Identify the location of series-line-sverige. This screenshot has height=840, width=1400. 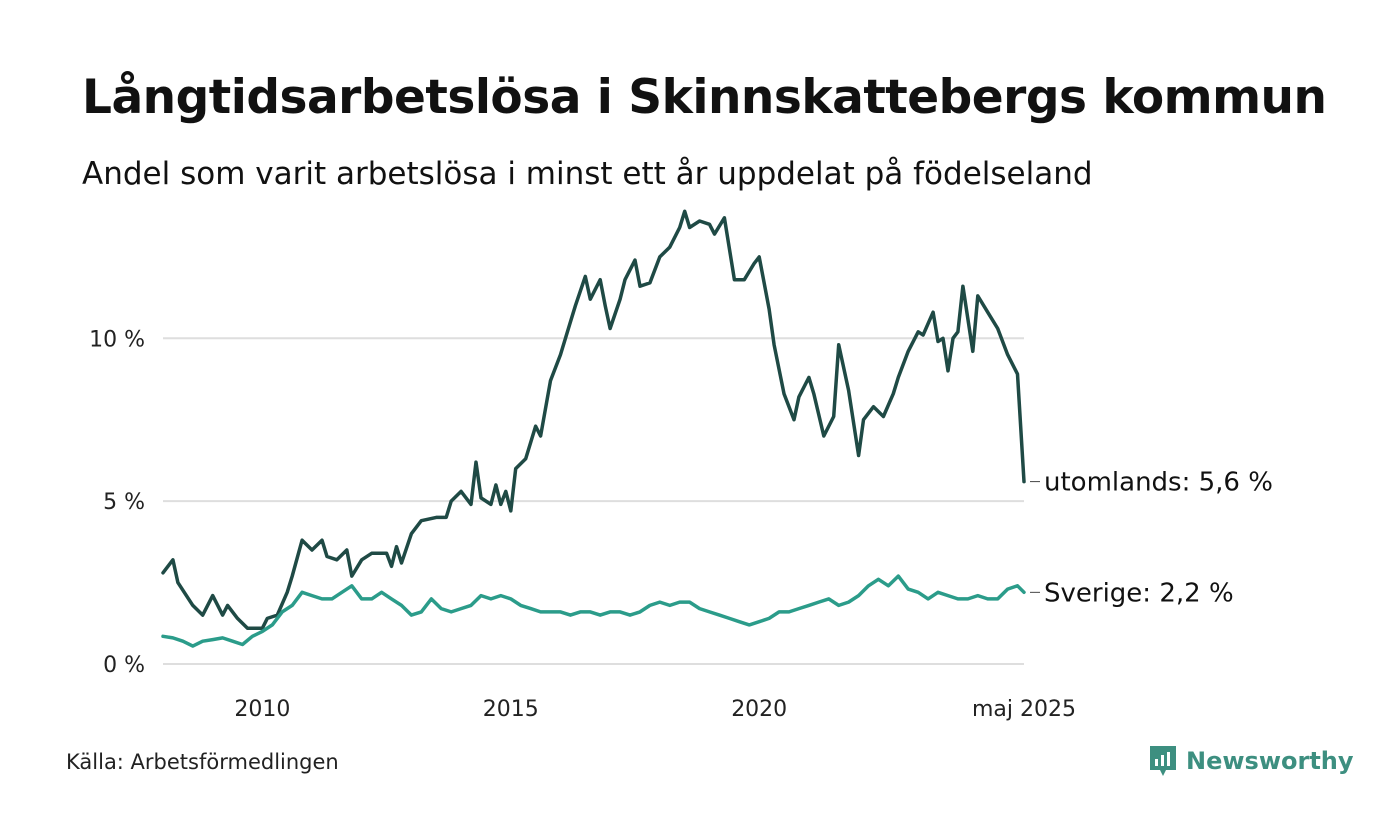
(593, 611).